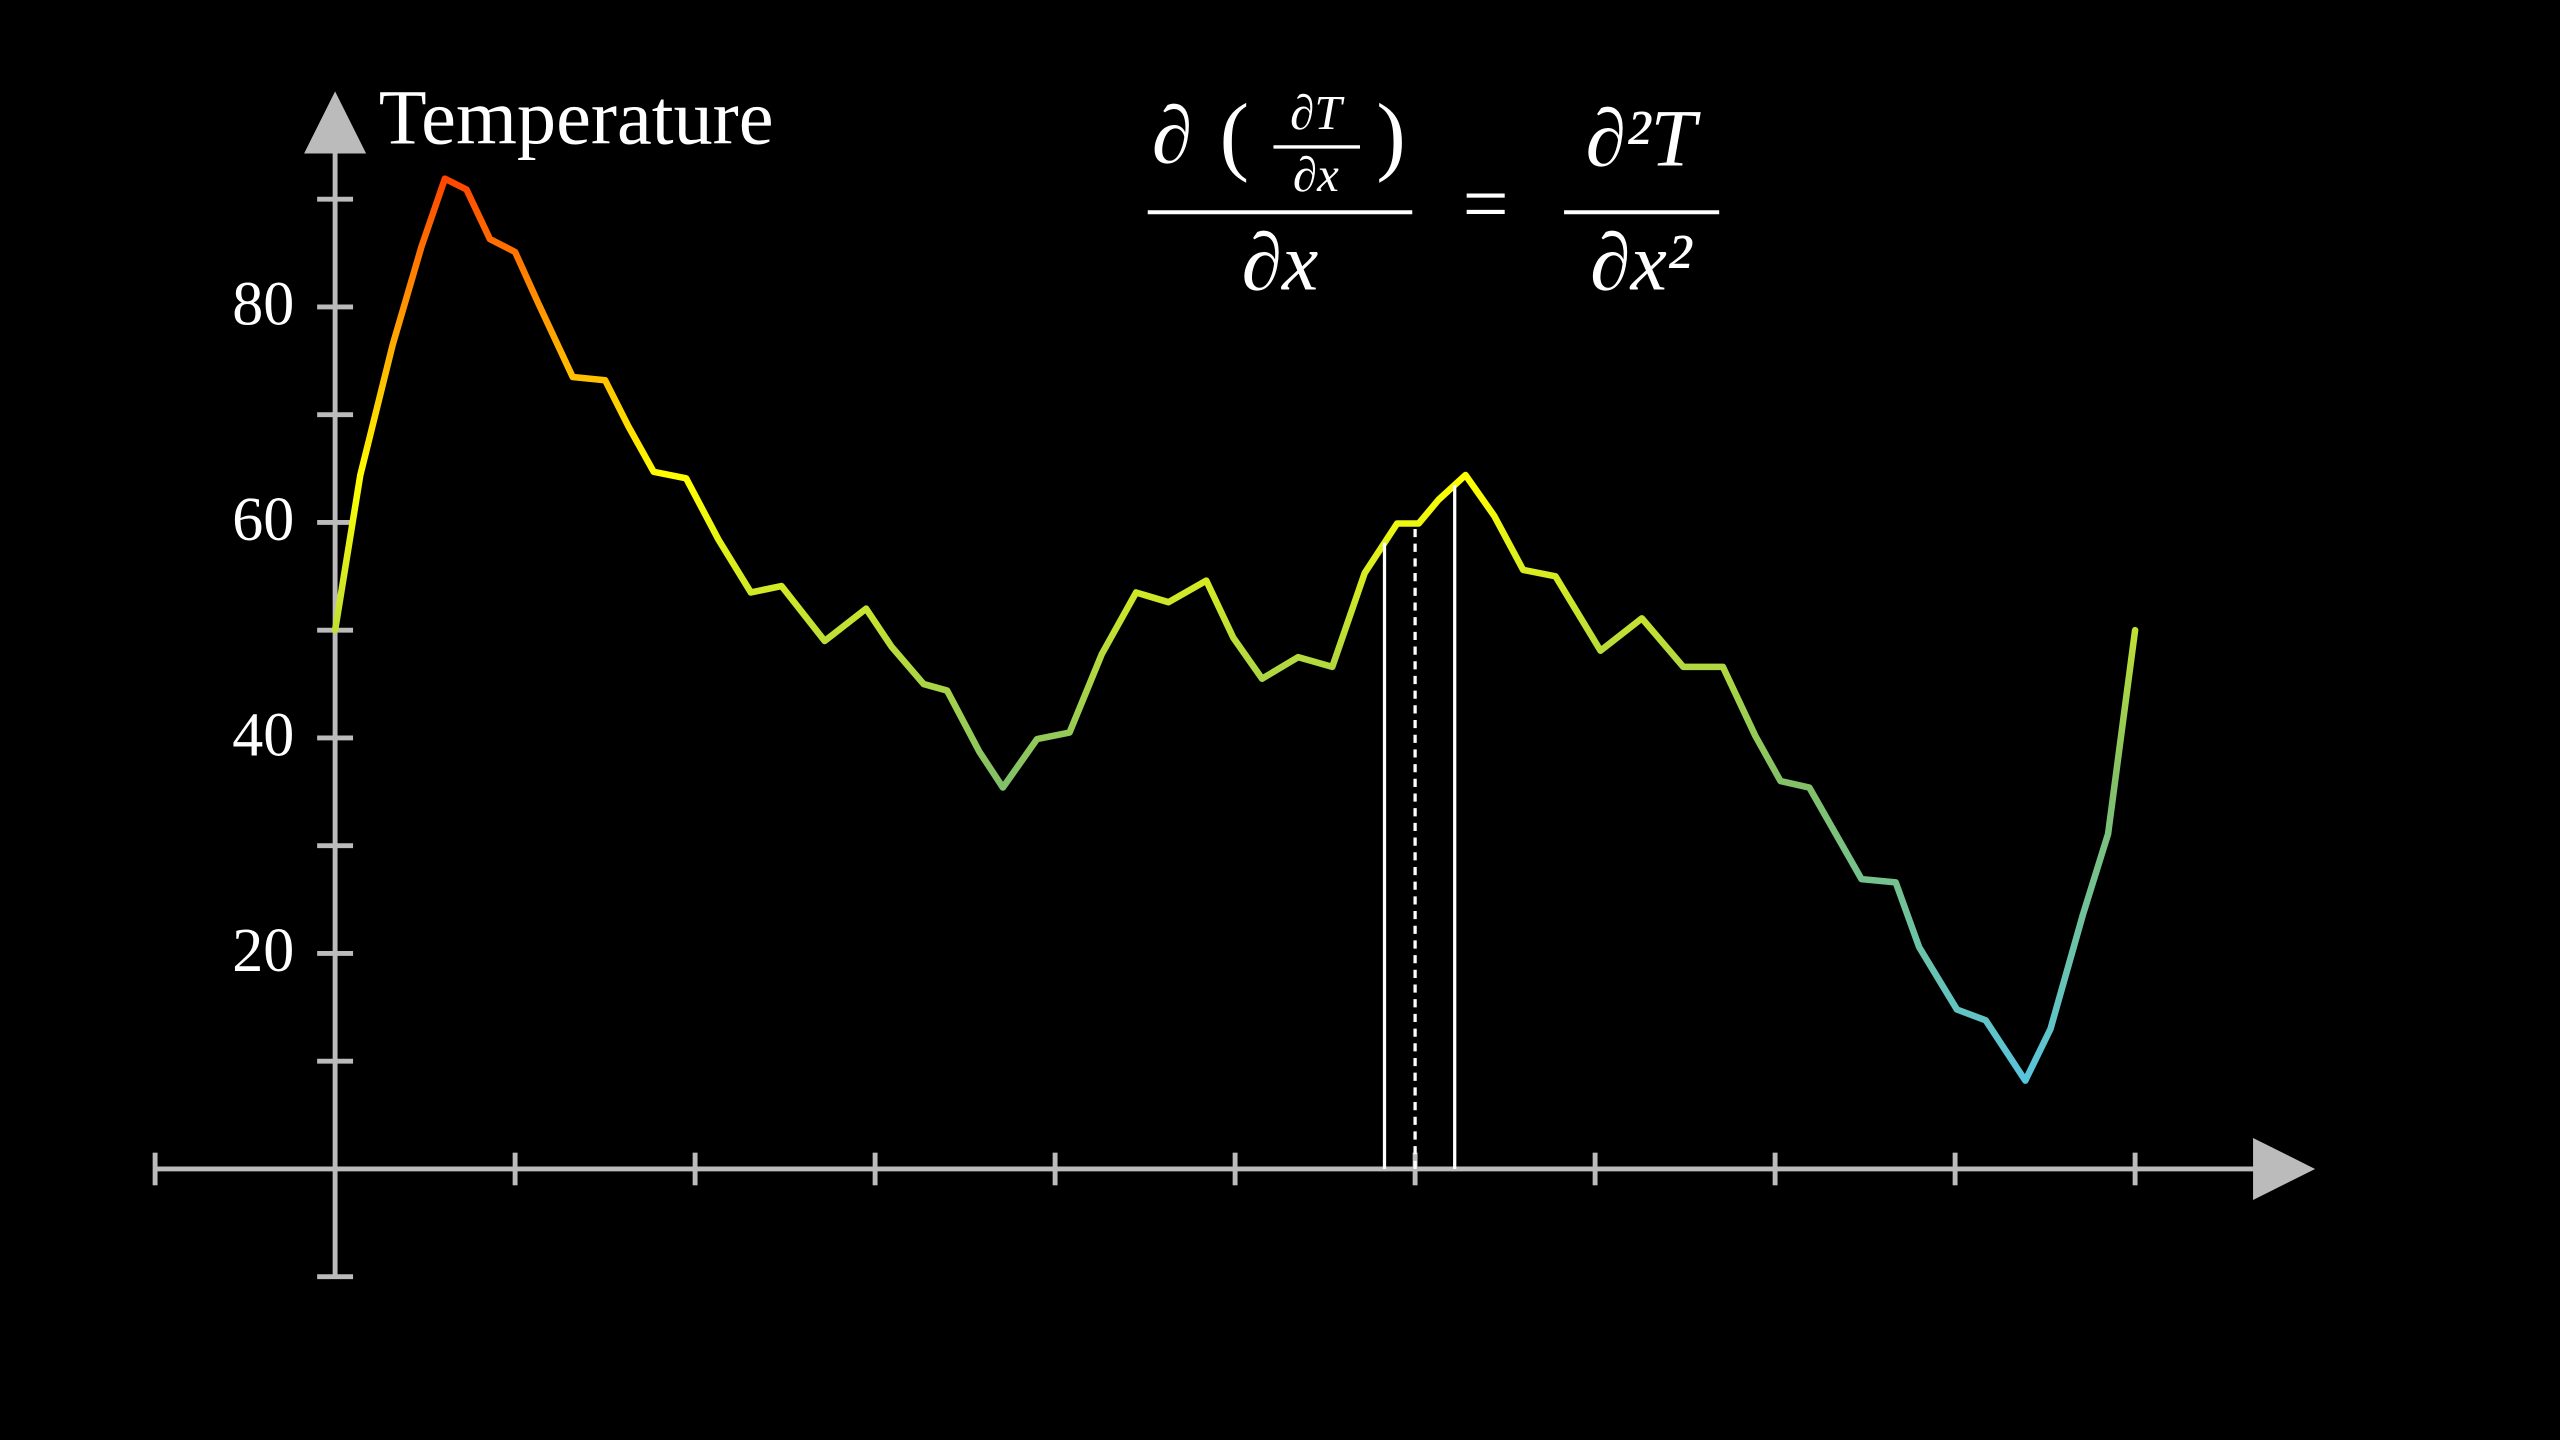 This screenshot has width=2560, height=1440. What do you see at coordinates (1641, 262) in the screenshot?
I see `equation-part: ∂x²` at bounding box center [1641, 262].